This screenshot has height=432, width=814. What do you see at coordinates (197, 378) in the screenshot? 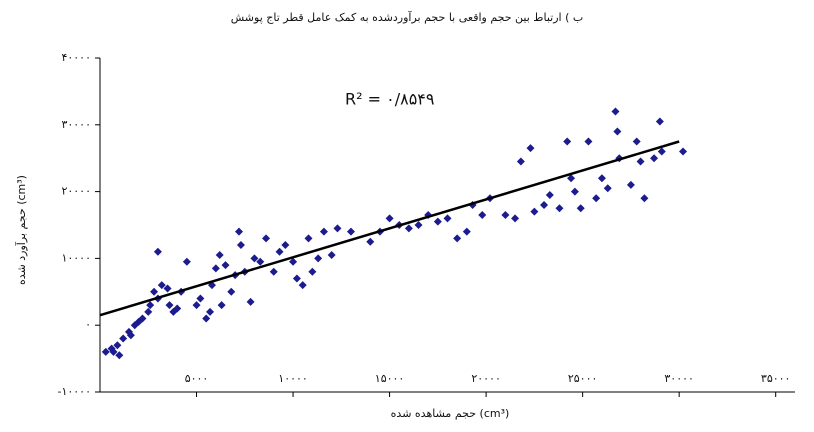
I see `x-tick-label: ۵۰۰۰` at bounding box center [197, 378].